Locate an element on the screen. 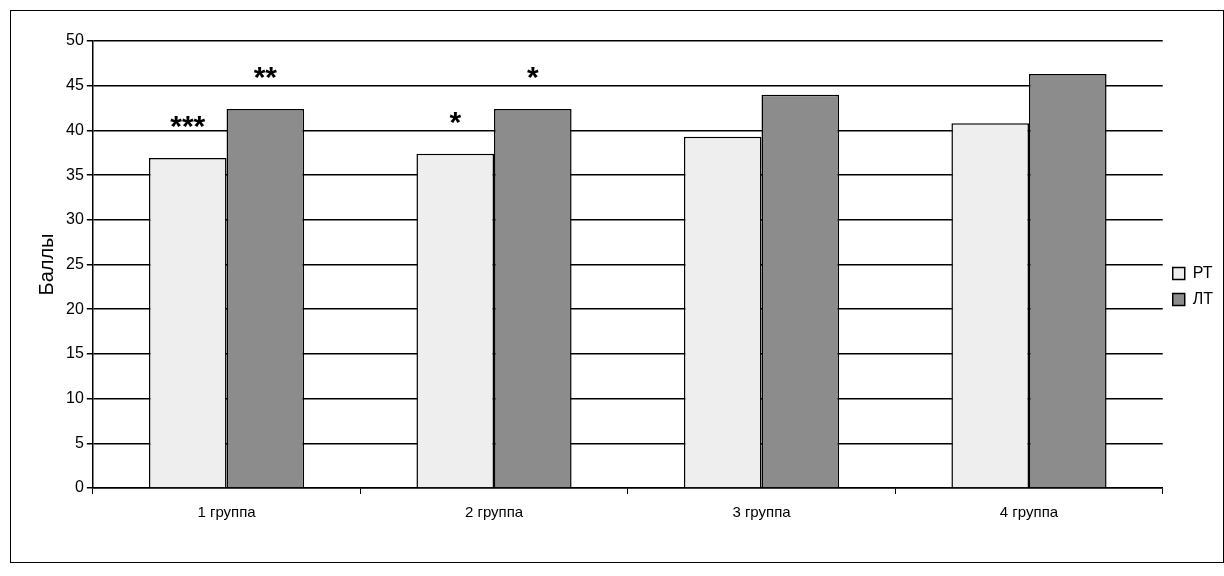 The image size is (1224, 576). annotation: *** is located at coordinates (188, 126).